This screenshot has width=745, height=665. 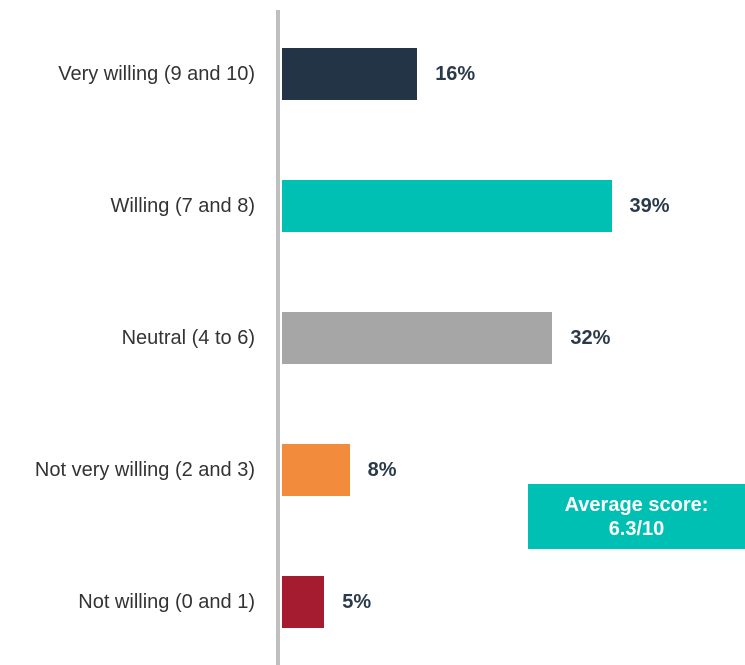 I want to click on annotation-box: Average score: 6.3/10, so click(x=636, y=516).